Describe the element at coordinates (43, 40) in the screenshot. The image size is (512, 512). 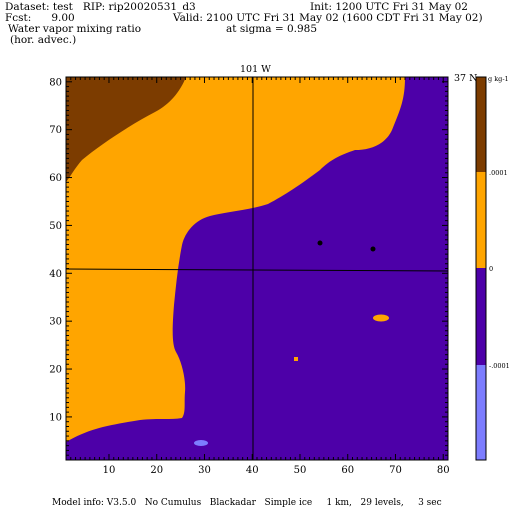
I see `advection-label: (hor. advec.)` at that location.